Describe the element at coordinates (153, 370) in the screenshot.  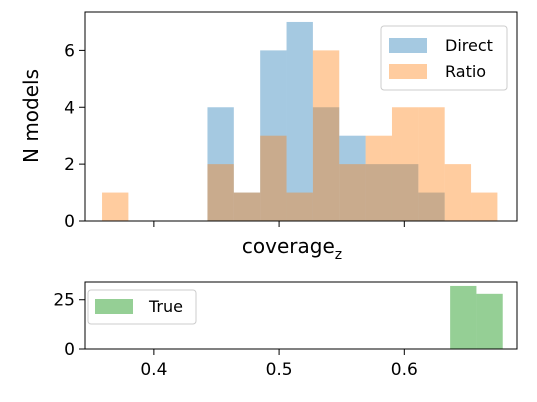
I see `x-tick-label: 0.4` at that location.